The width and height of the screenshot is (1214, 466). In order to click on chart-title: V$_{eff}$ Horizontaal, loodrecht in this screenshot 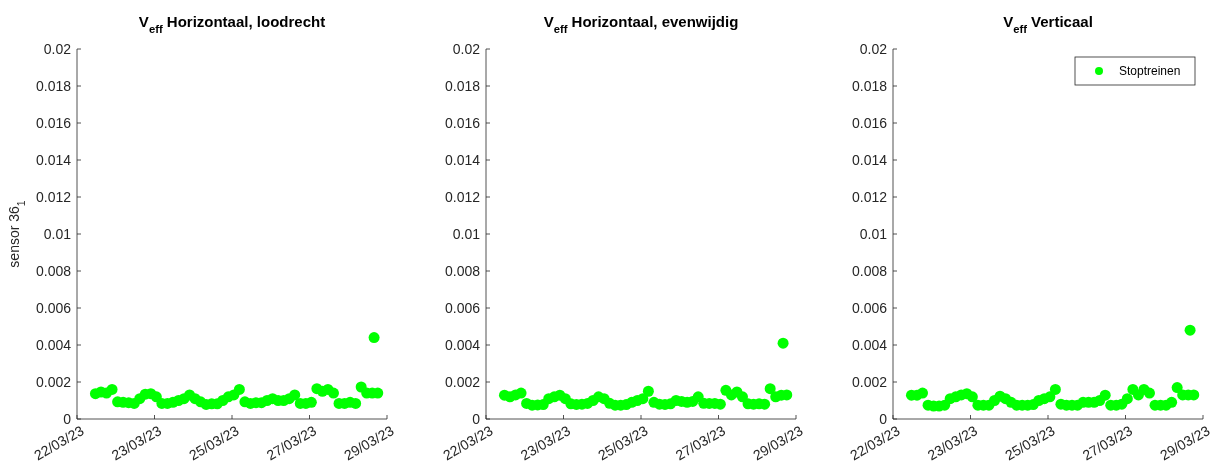, I will do `click(232, 24)`.